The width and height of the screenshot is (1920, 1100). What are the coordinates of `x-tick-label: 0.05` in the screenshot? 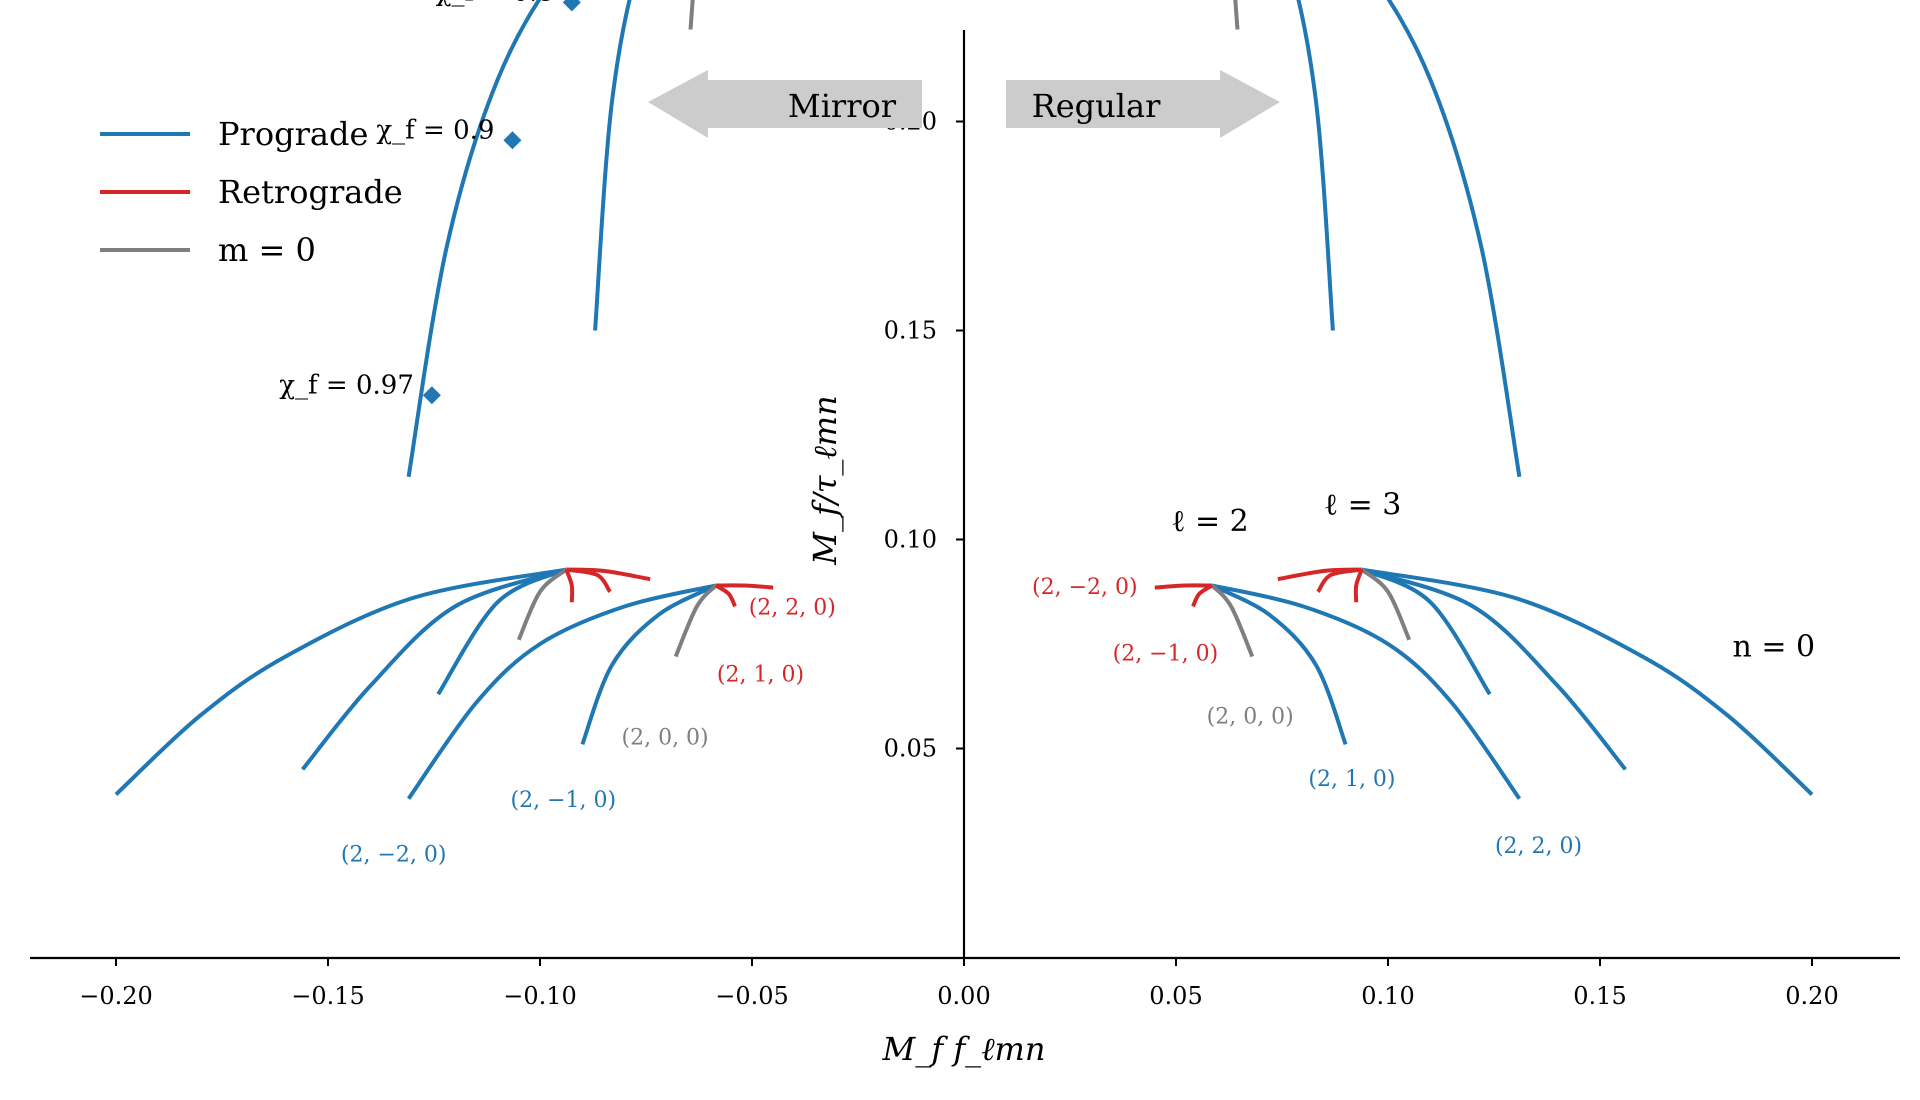 It's located at (1175, 996).